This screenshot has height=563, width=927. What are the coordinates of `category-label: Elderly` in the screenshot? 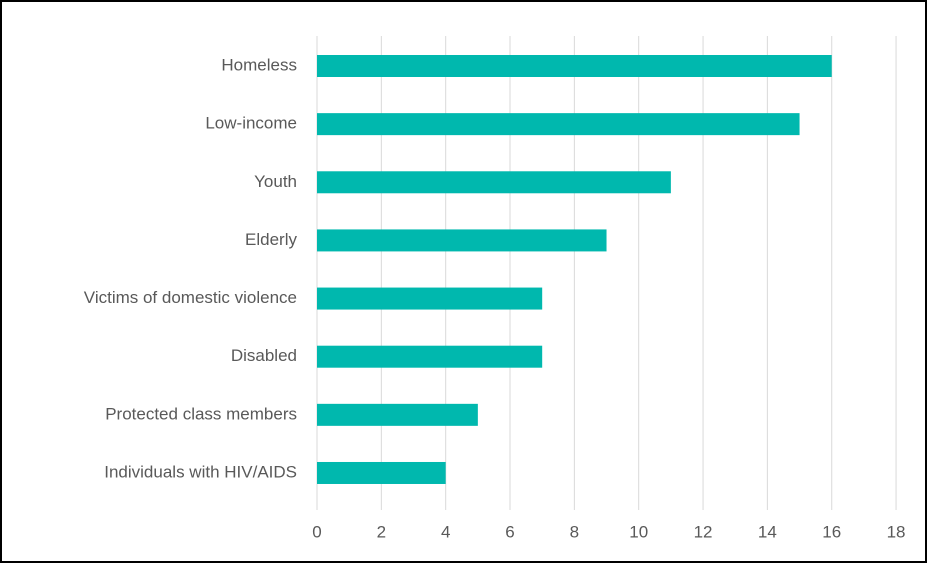 It's located at (271, 239).